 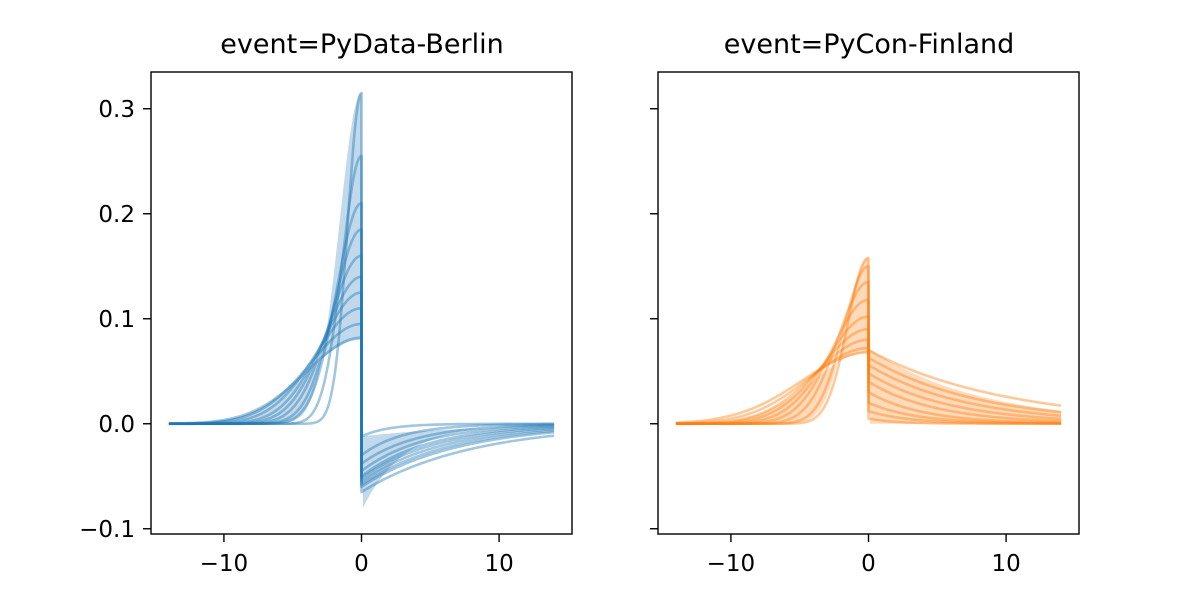 I want to click on confidence-band, so click(x=868, y=340).